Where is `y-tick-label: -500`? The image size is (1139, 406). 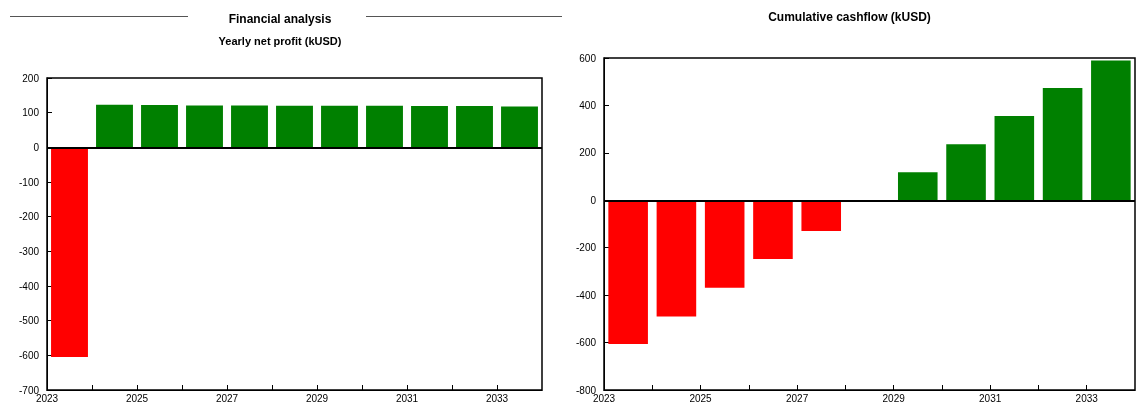
y-tick-label: -500 is located at coordinates (29, 321).